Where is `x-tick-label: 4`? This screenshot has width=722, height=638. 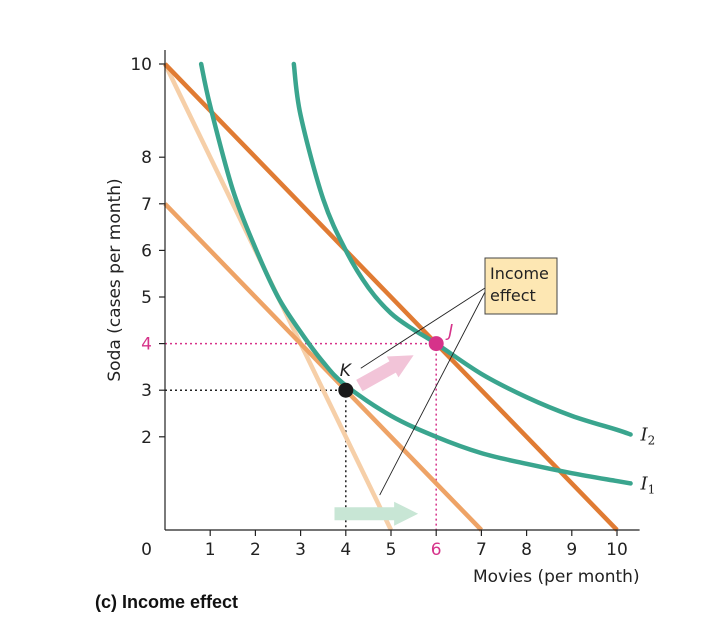
x-tick-label: 4 is located at coordinates (345, 550).